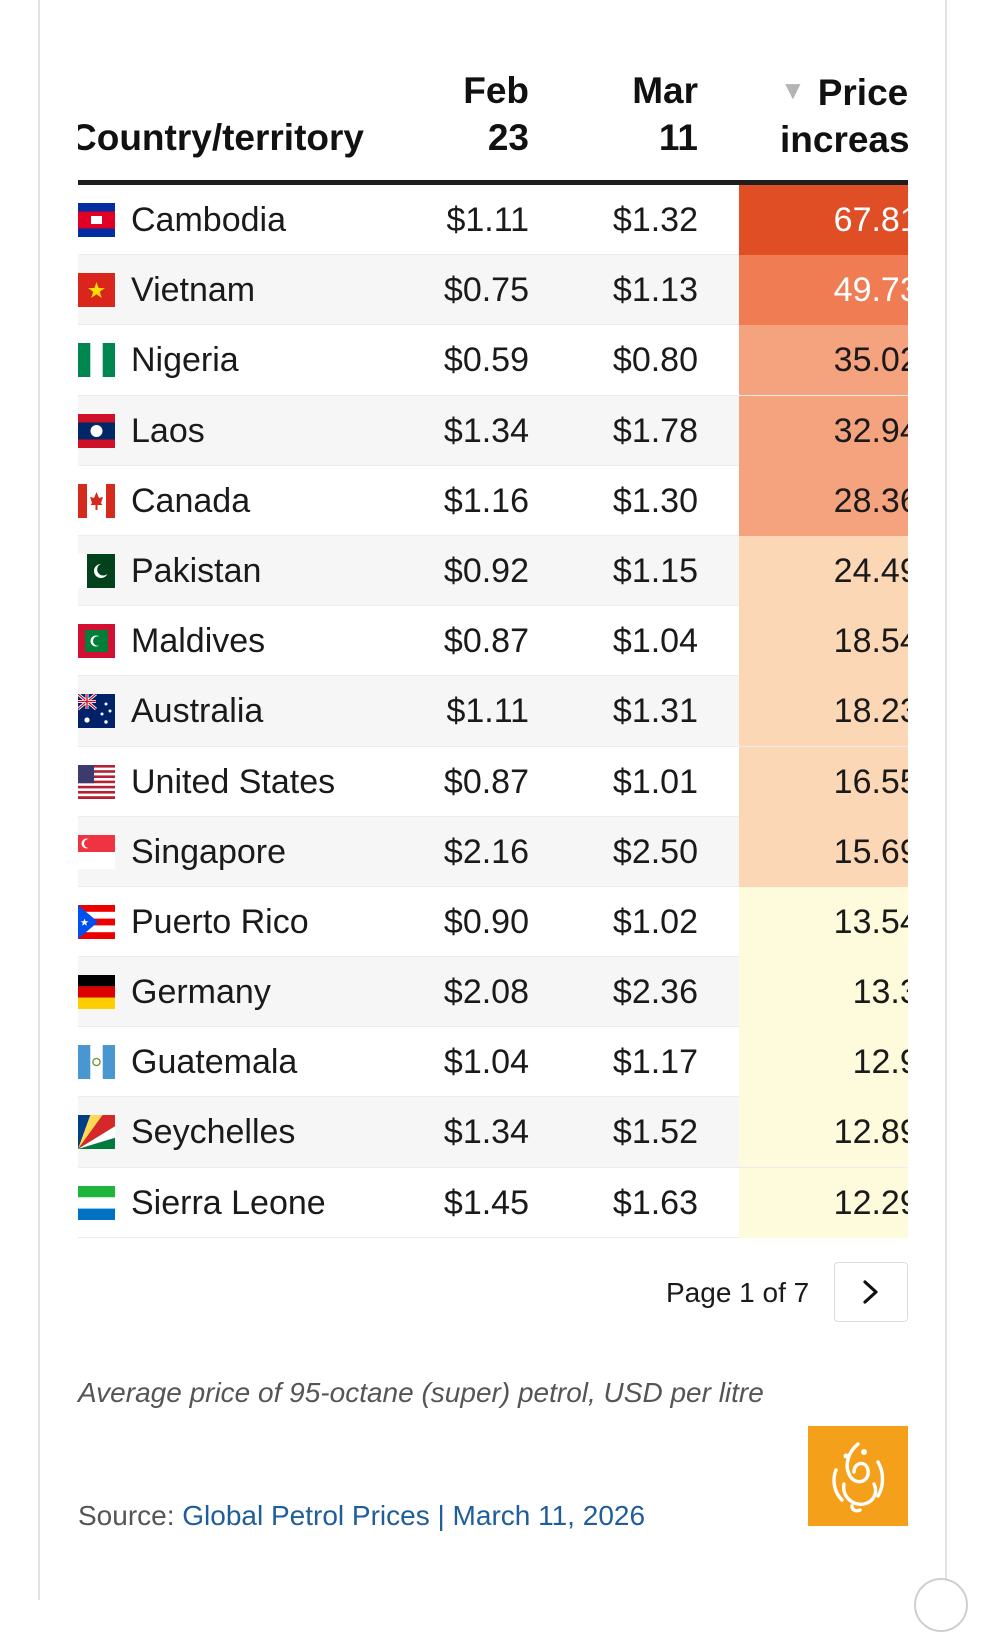  Describe the element at coordinates (655, 711) in the screenshot. I see `mar-price: $1.31` at that location.